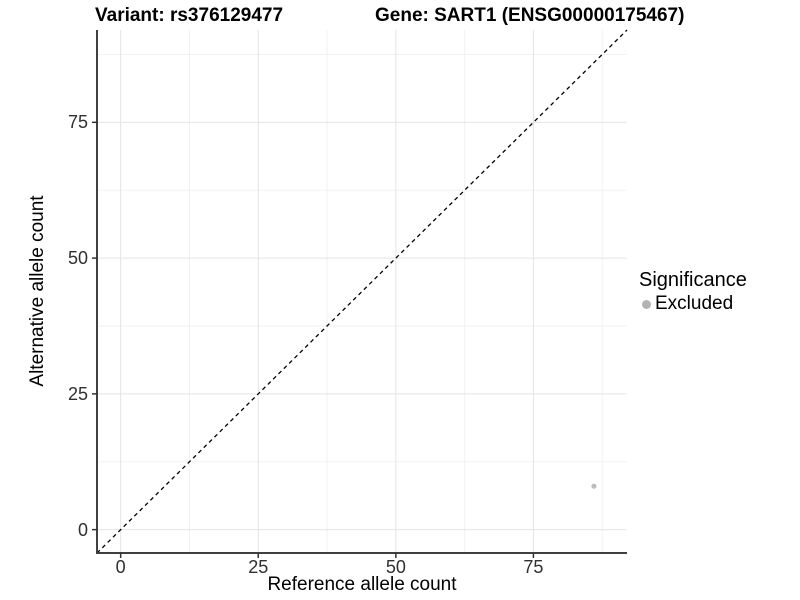 The height and width of the screenshot is (600, 800). I want to click on legend-item-excluded: Excluded, so click(694, 304).